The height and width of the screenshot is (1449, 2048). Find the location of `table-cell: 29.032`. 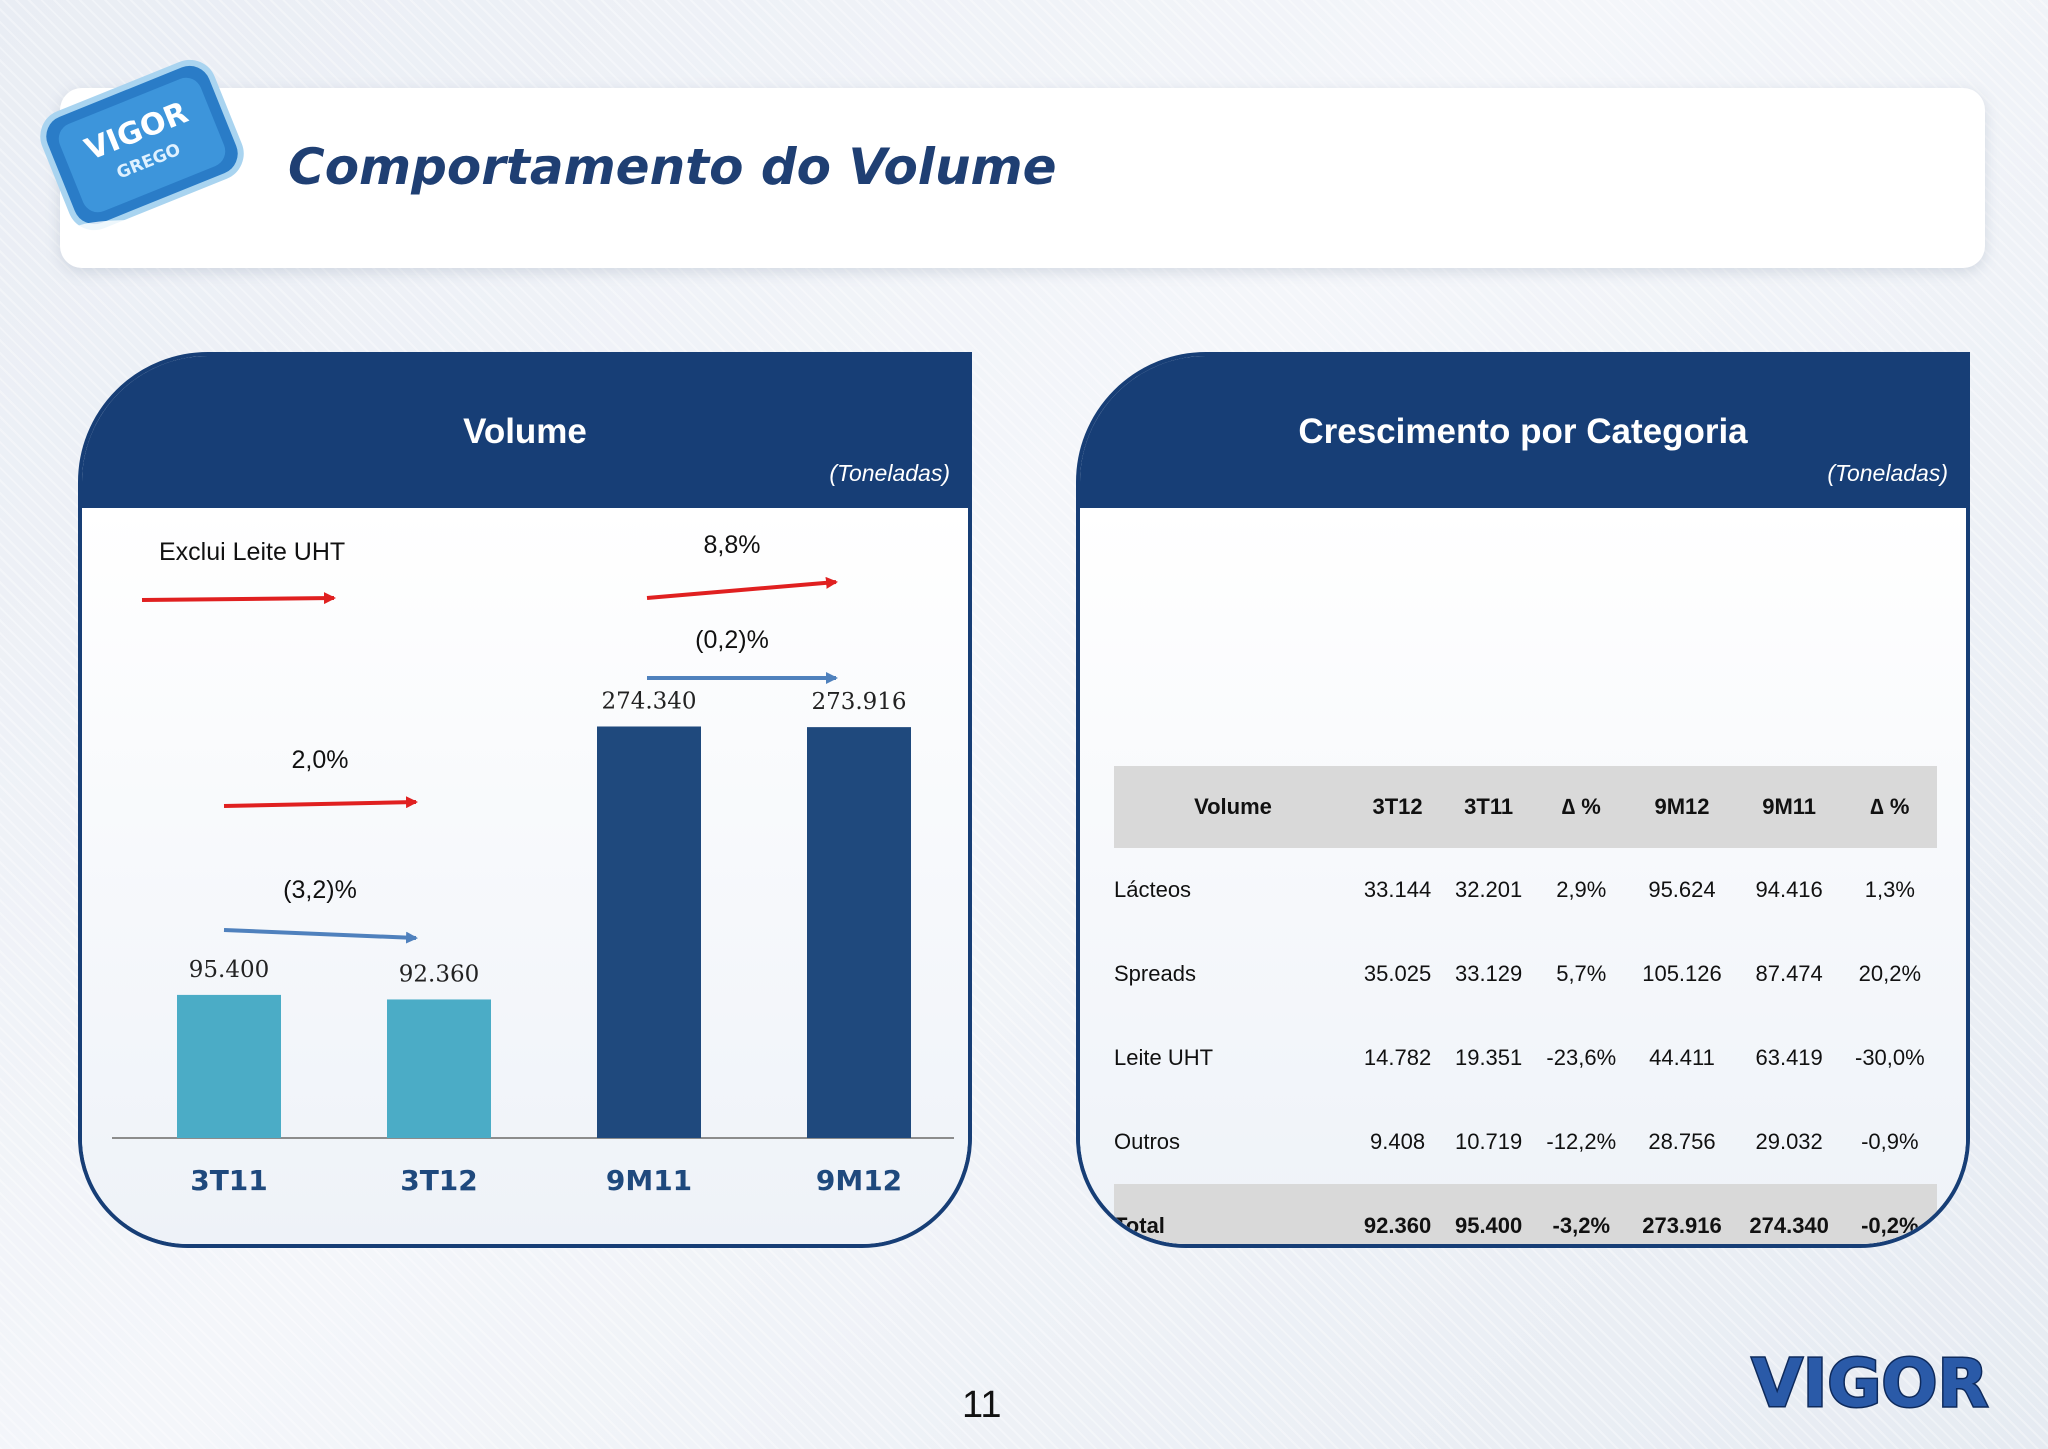

table-cell: 29.032 is located at coordinates (1789, 1141).